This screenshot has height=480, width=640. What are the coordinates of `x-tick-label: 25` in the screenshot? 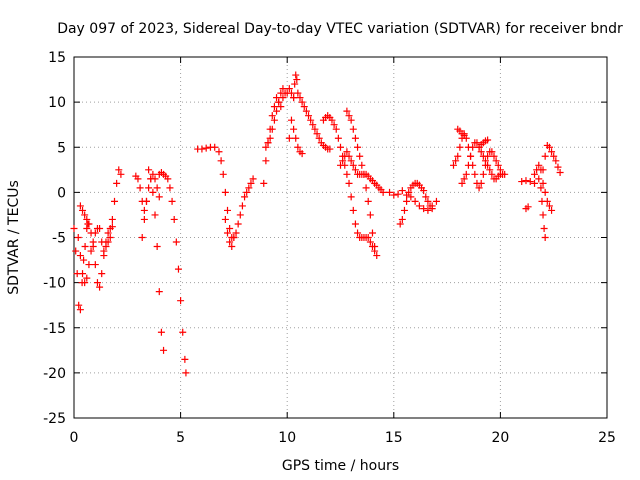 It's located at (607, 438).